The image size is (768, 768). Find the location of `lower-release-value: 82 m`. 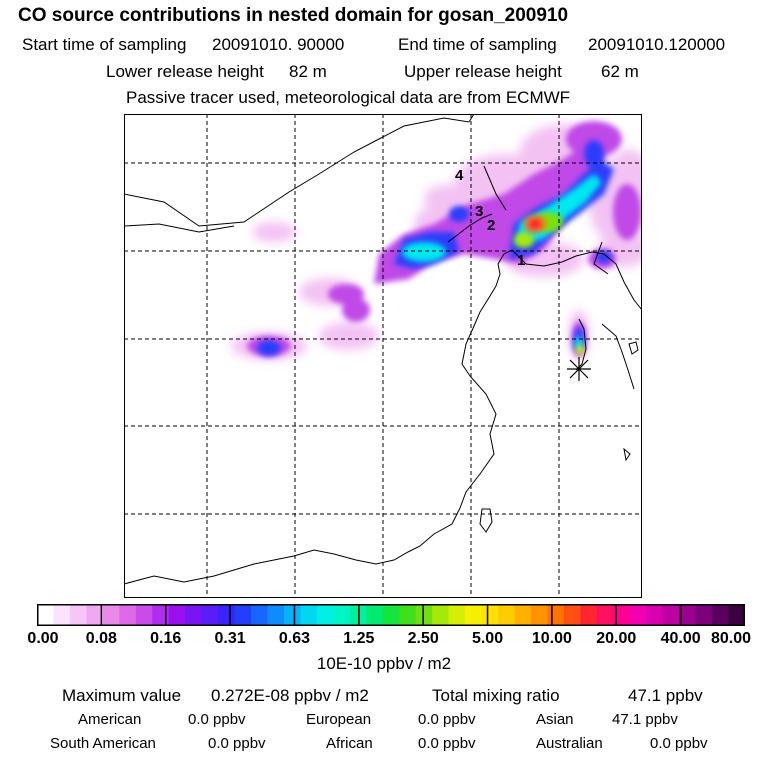

lower-release-value: 82 m is located at coordinates (308, 71).